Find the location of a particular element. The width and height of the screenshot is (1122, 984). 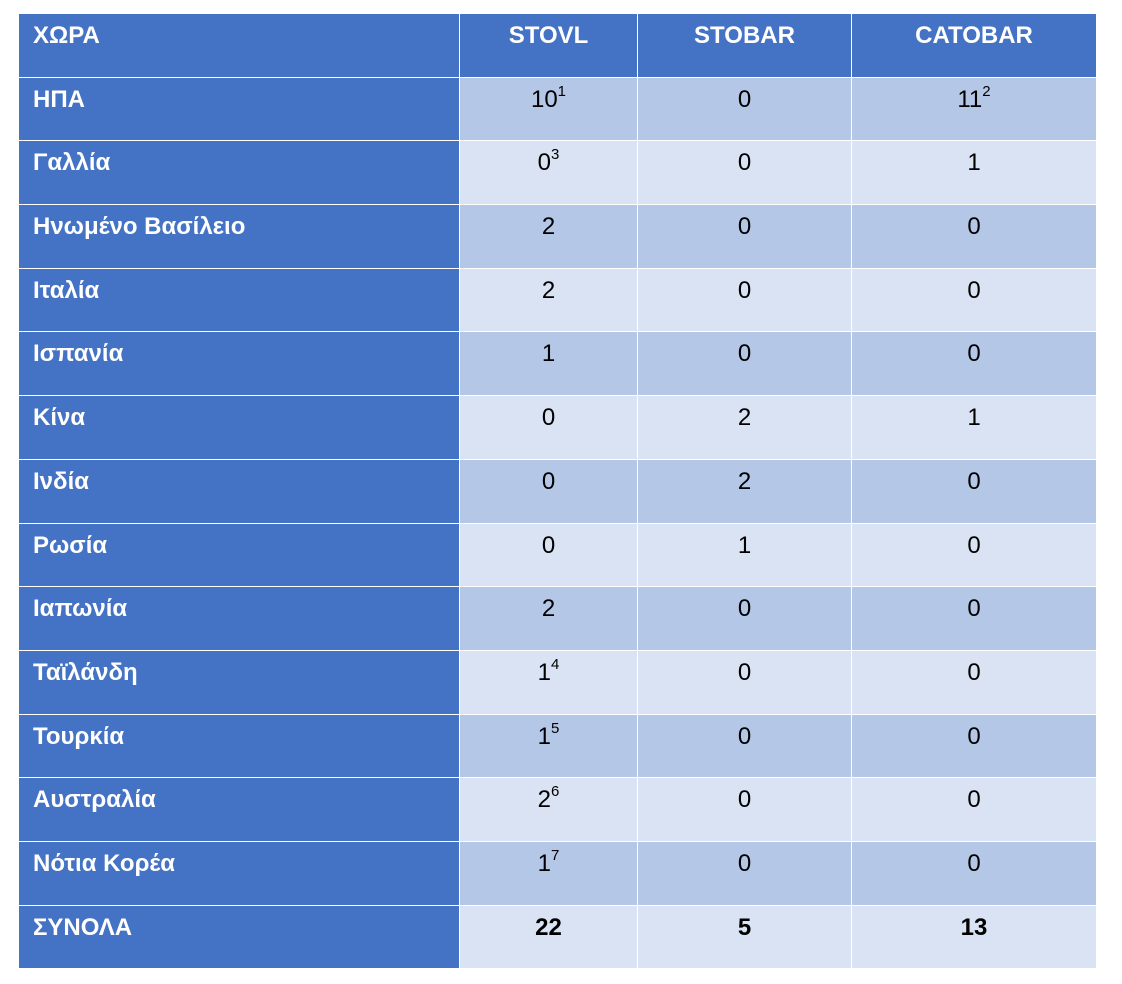

table-row: Τουρκία 15 0 0 is located at coordinates (557, 746).